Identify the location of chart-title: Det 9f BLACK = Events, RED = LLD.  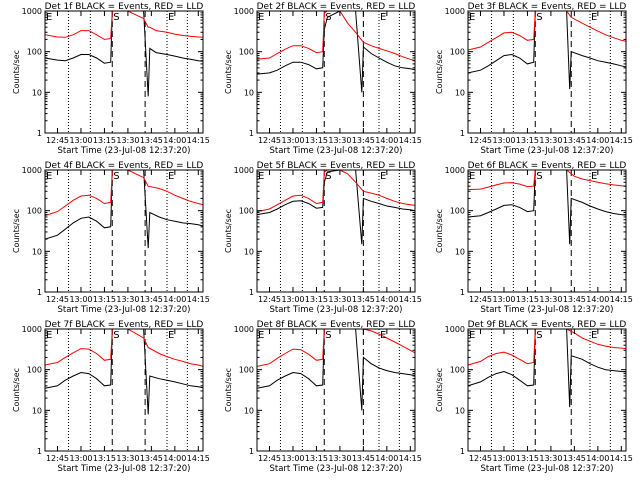
(547, 325).